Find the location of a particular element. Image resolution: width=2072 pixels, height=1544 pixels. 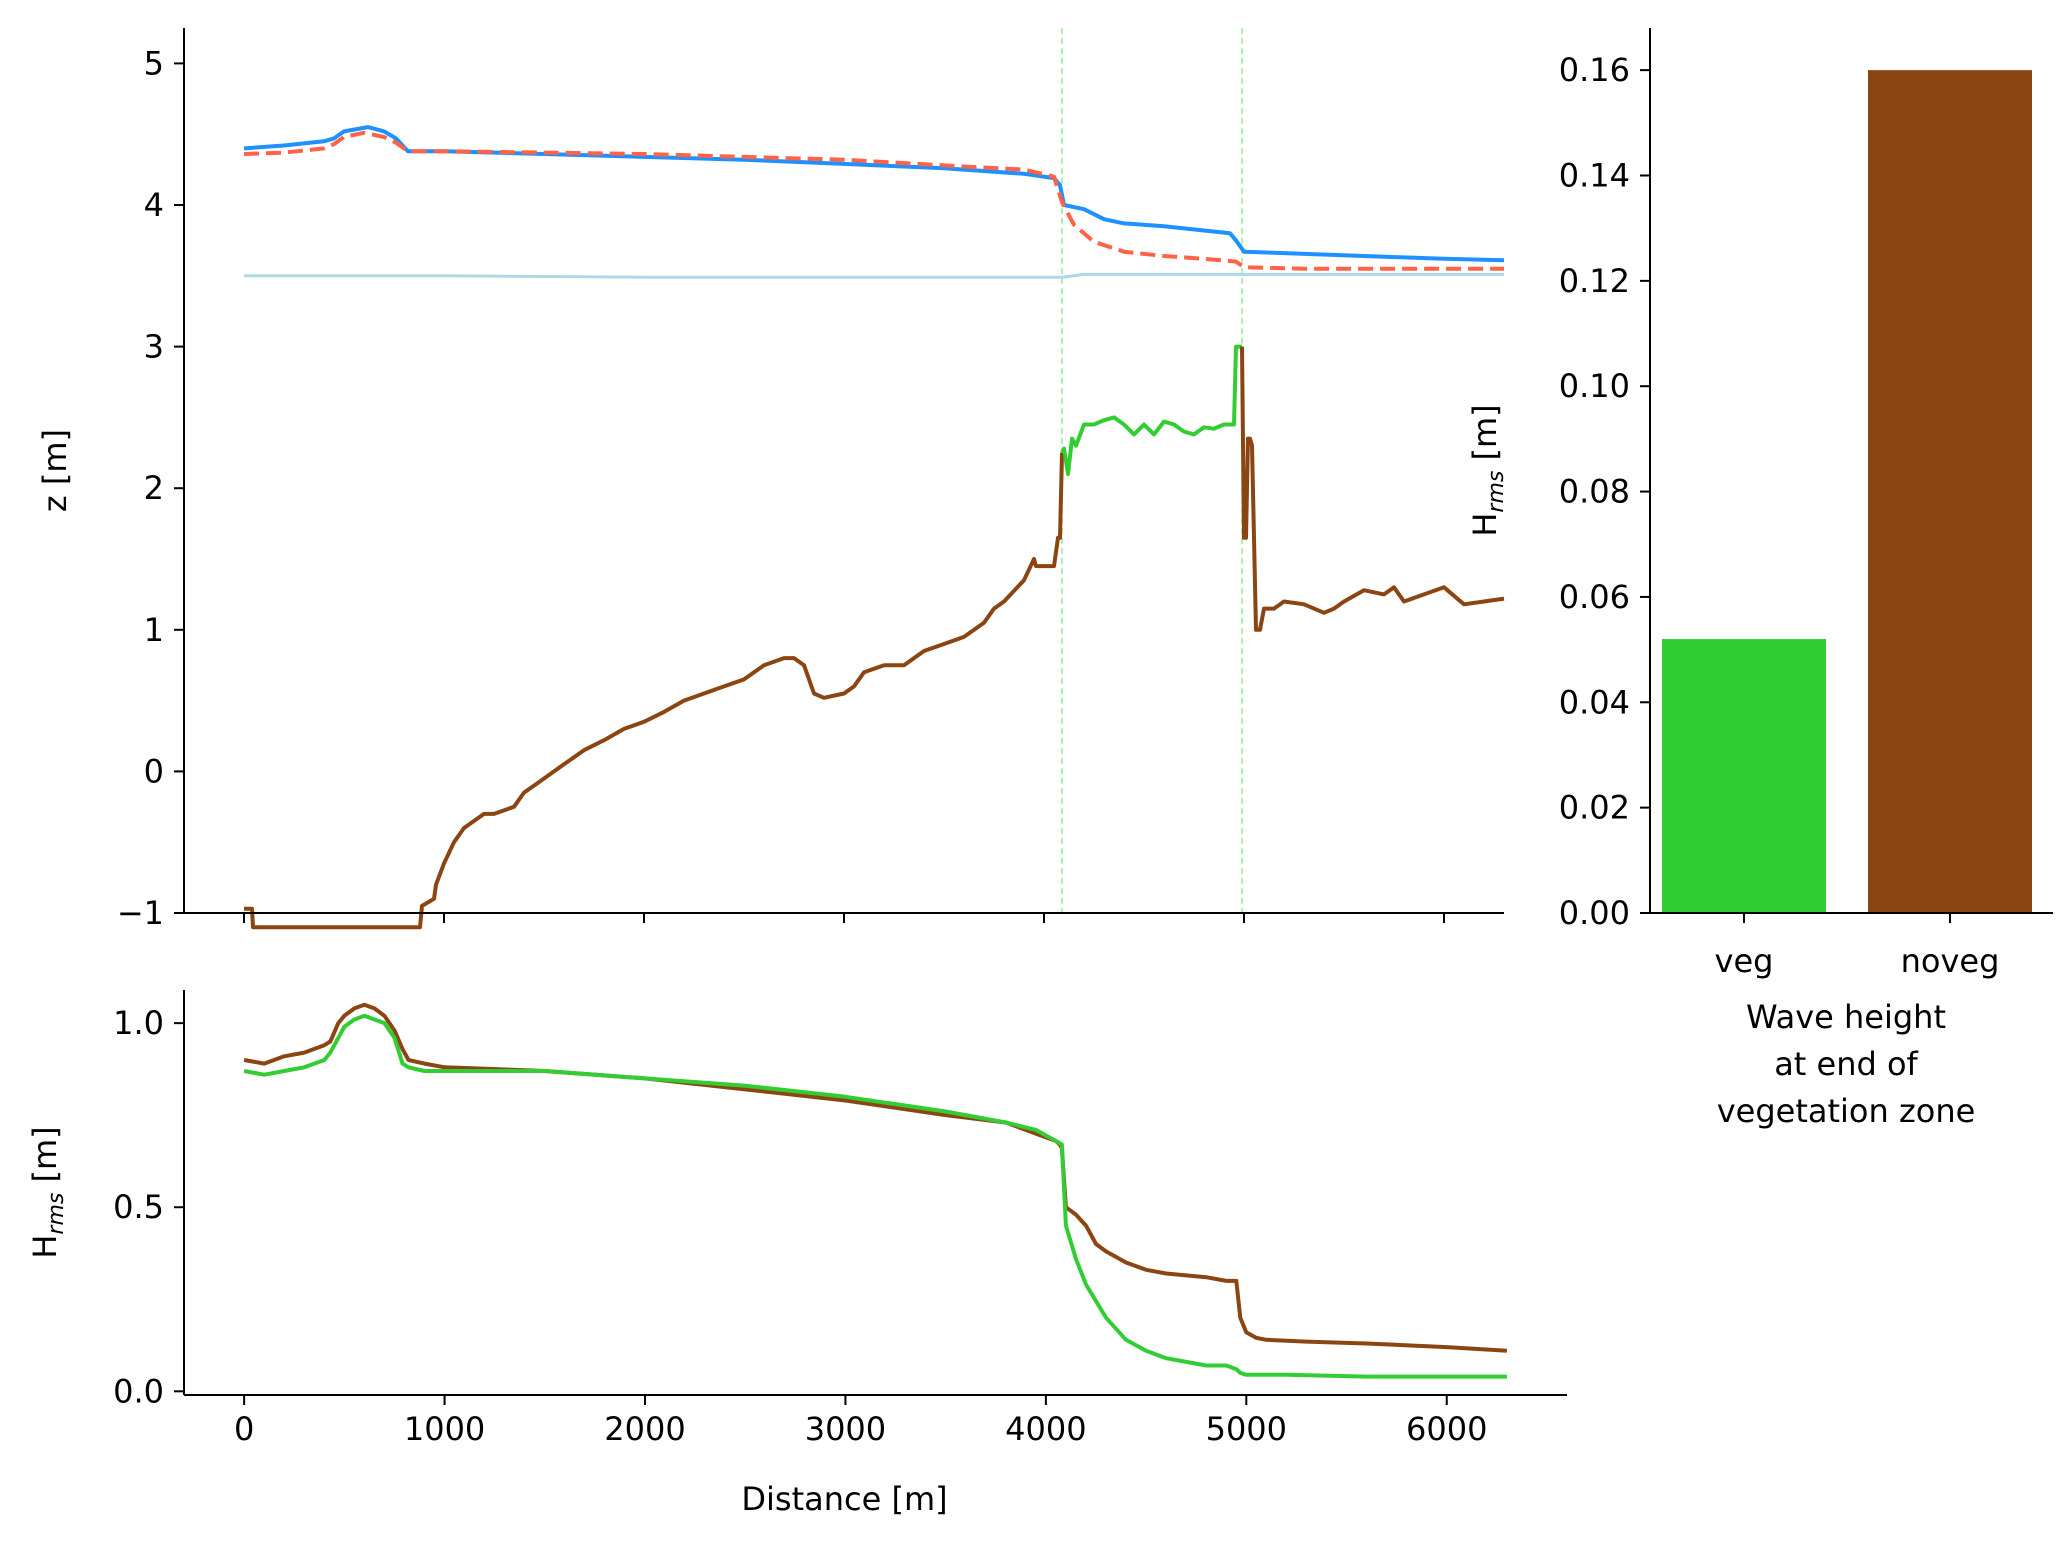

y-tick-label: 0.02 is located at coordinates (1594, 808).